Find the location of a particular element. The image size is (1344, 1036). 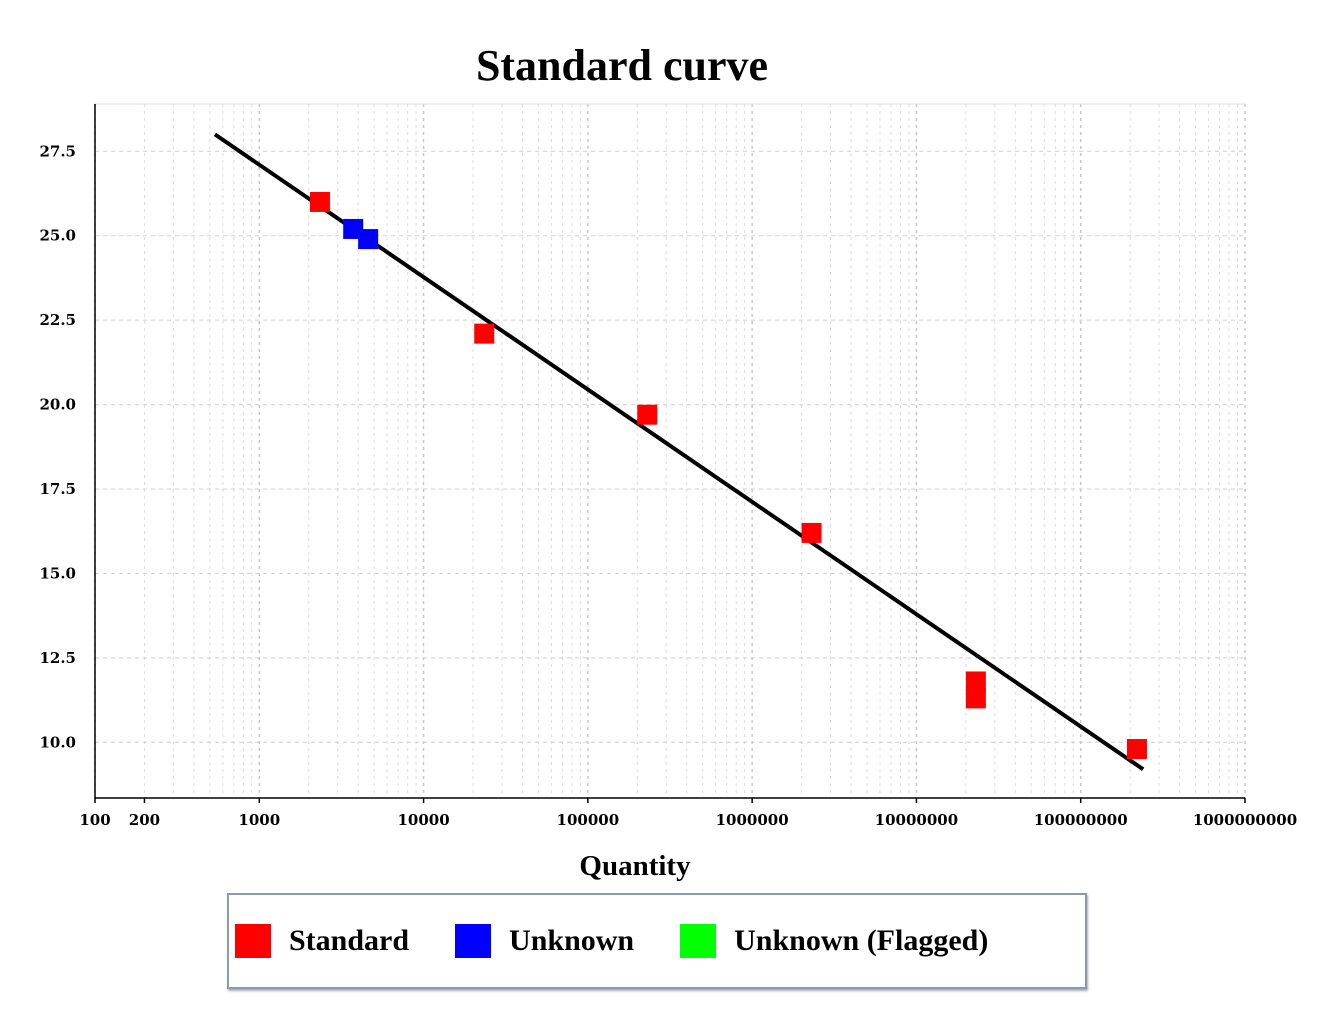

x-tick-label: 1000 is located at coordinates (259, 820).